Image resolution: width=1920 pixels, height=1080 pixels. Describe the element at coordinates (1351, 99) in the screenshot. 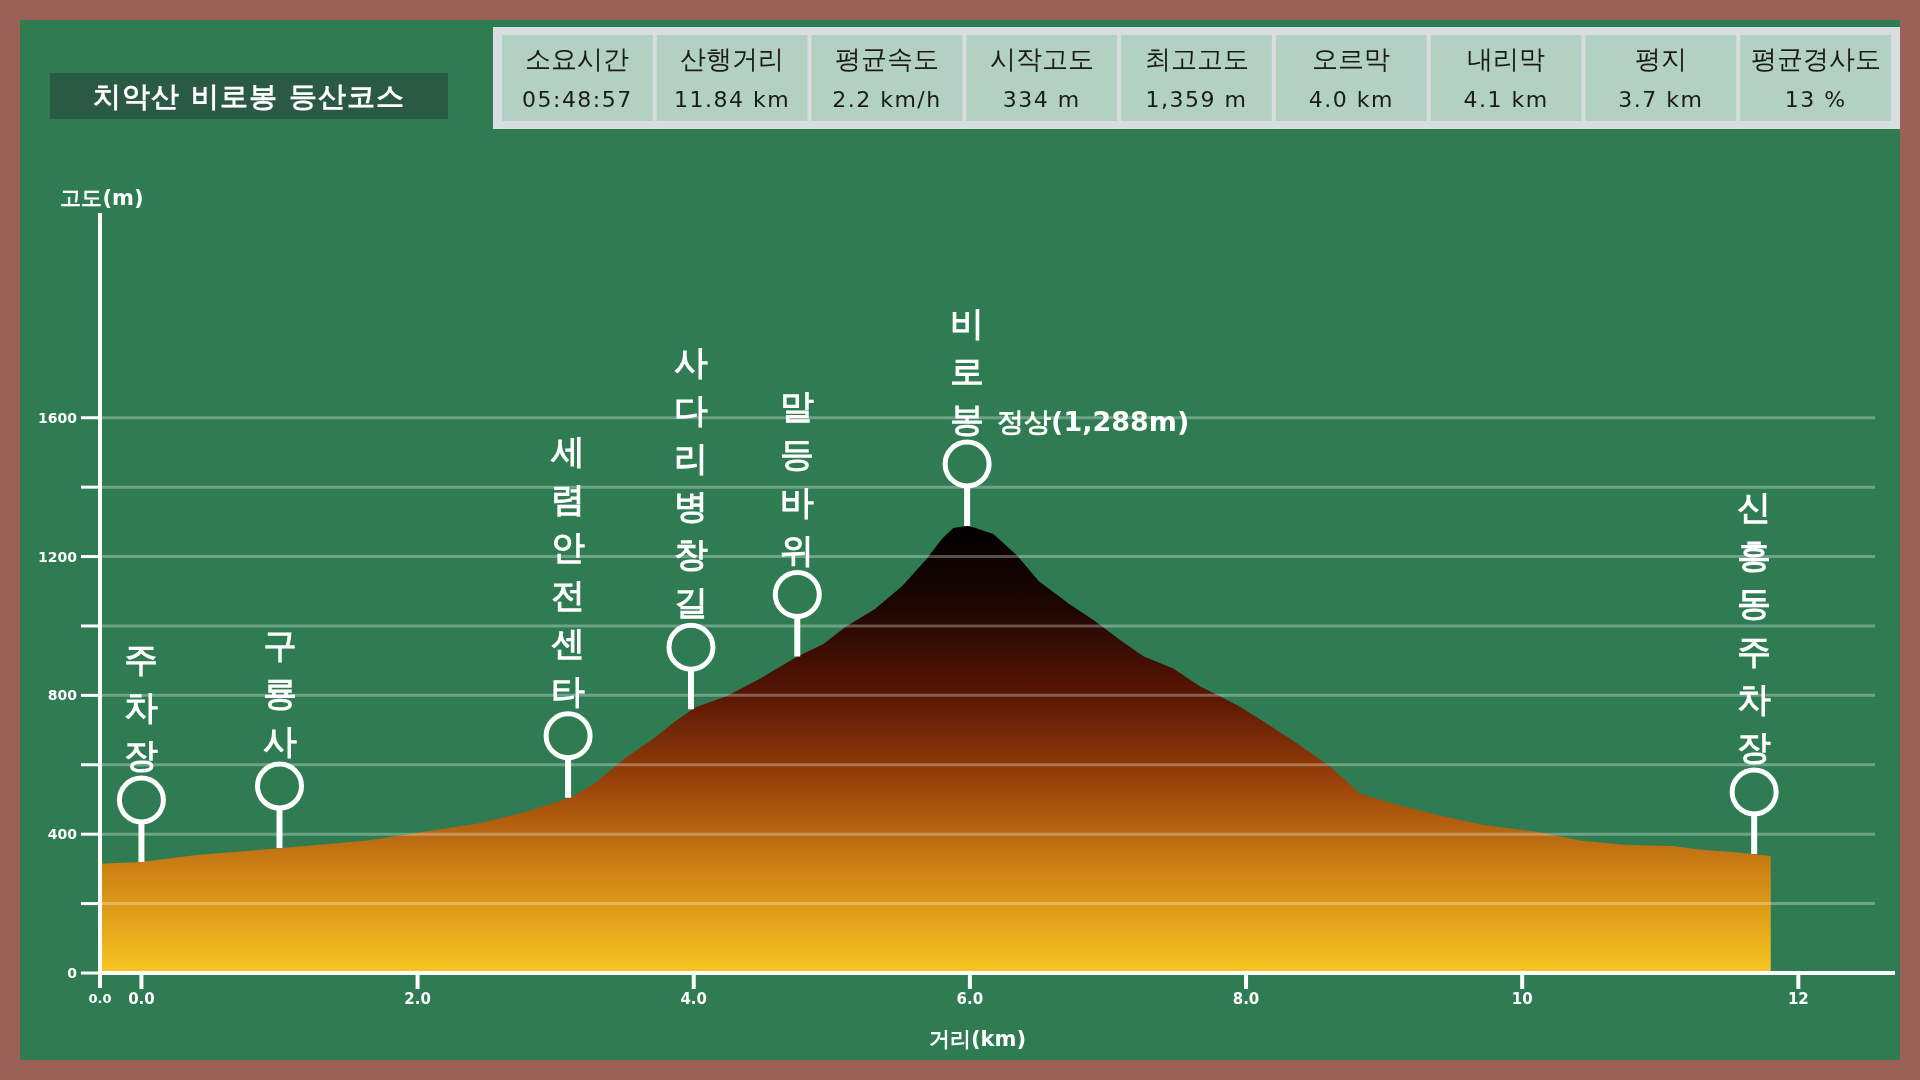

I see `text: 4.0 km` at that location.